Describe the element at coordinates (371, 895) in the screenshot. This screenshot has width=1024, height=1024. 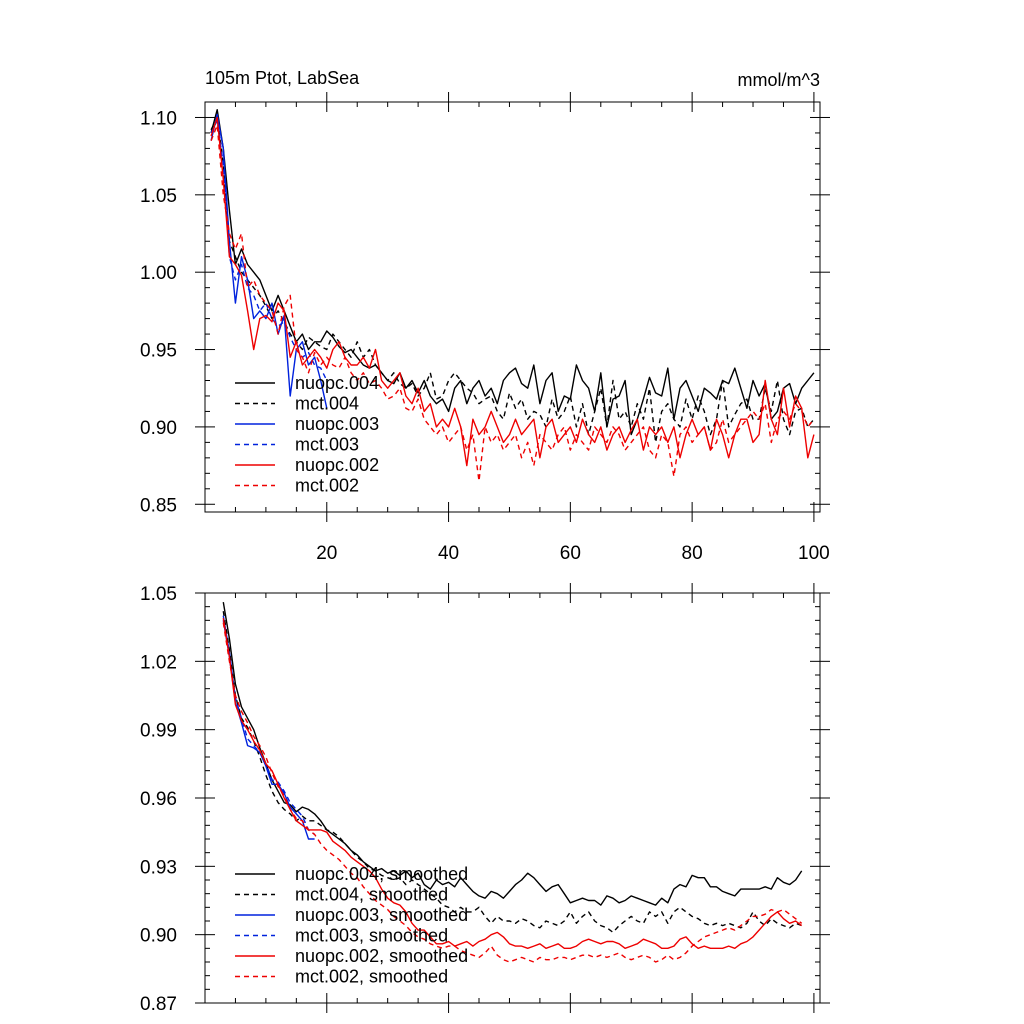
I see `bottom-legend-label: mct.004, smoothed` at that location.